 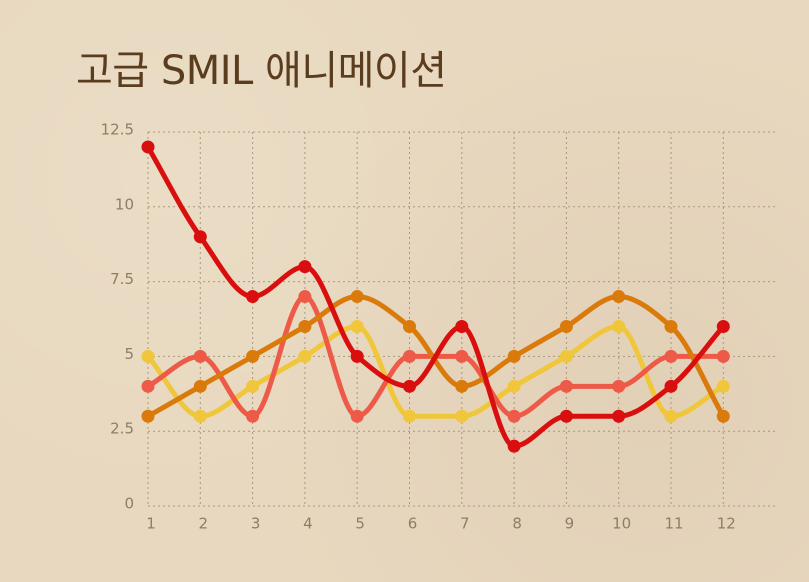 What do you see at coordinates (308, 524) in the screenshot?
I see `x-tick-label: 4` at bounding box center [308, 524].